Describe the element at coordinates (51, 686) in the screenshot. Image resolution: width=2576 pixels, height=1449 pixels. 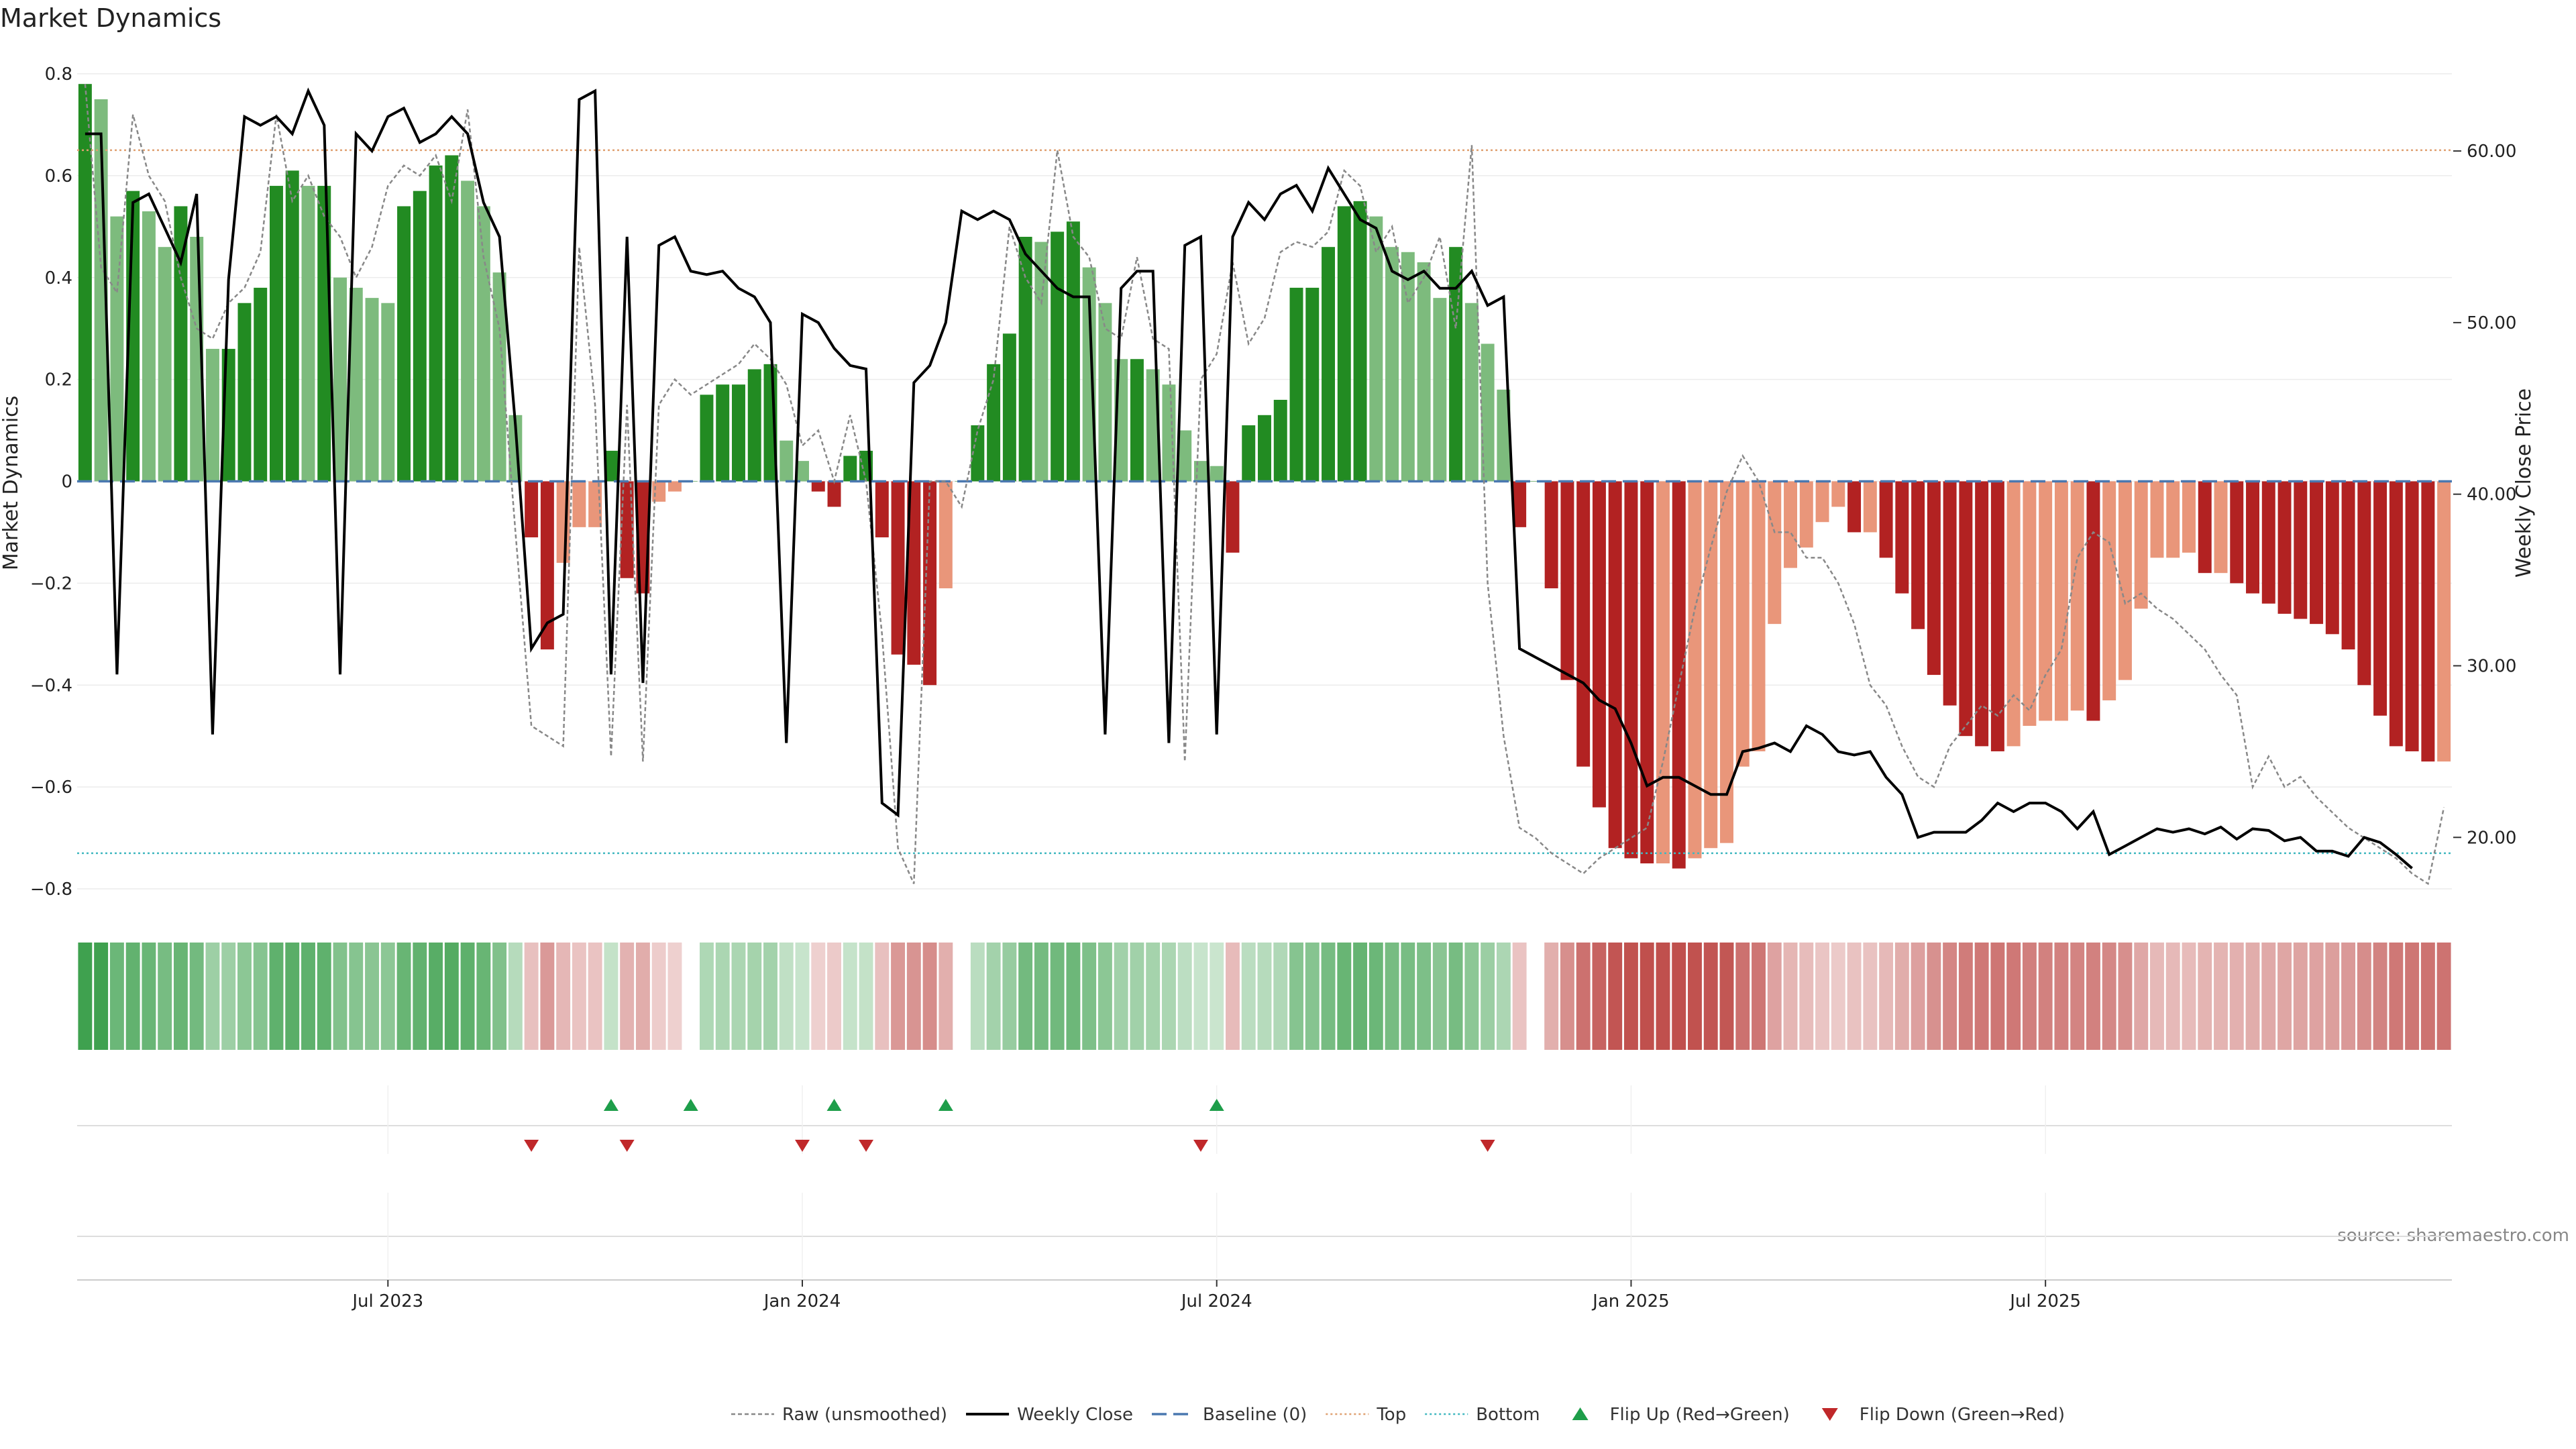
I see `y-tick-label-6: −0.4` at that location.